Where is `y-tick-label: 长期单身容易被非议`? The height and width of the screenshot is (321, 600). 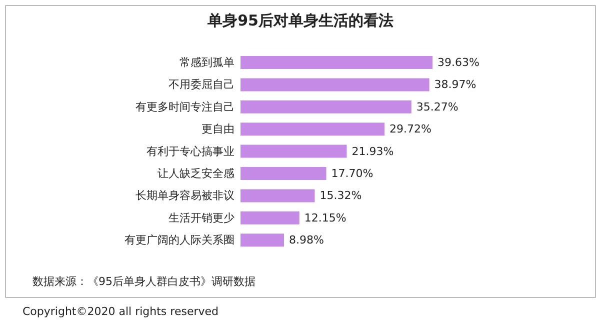 y-tick-label: 长期单身容易被非议 is located at coordinates (185, 195).